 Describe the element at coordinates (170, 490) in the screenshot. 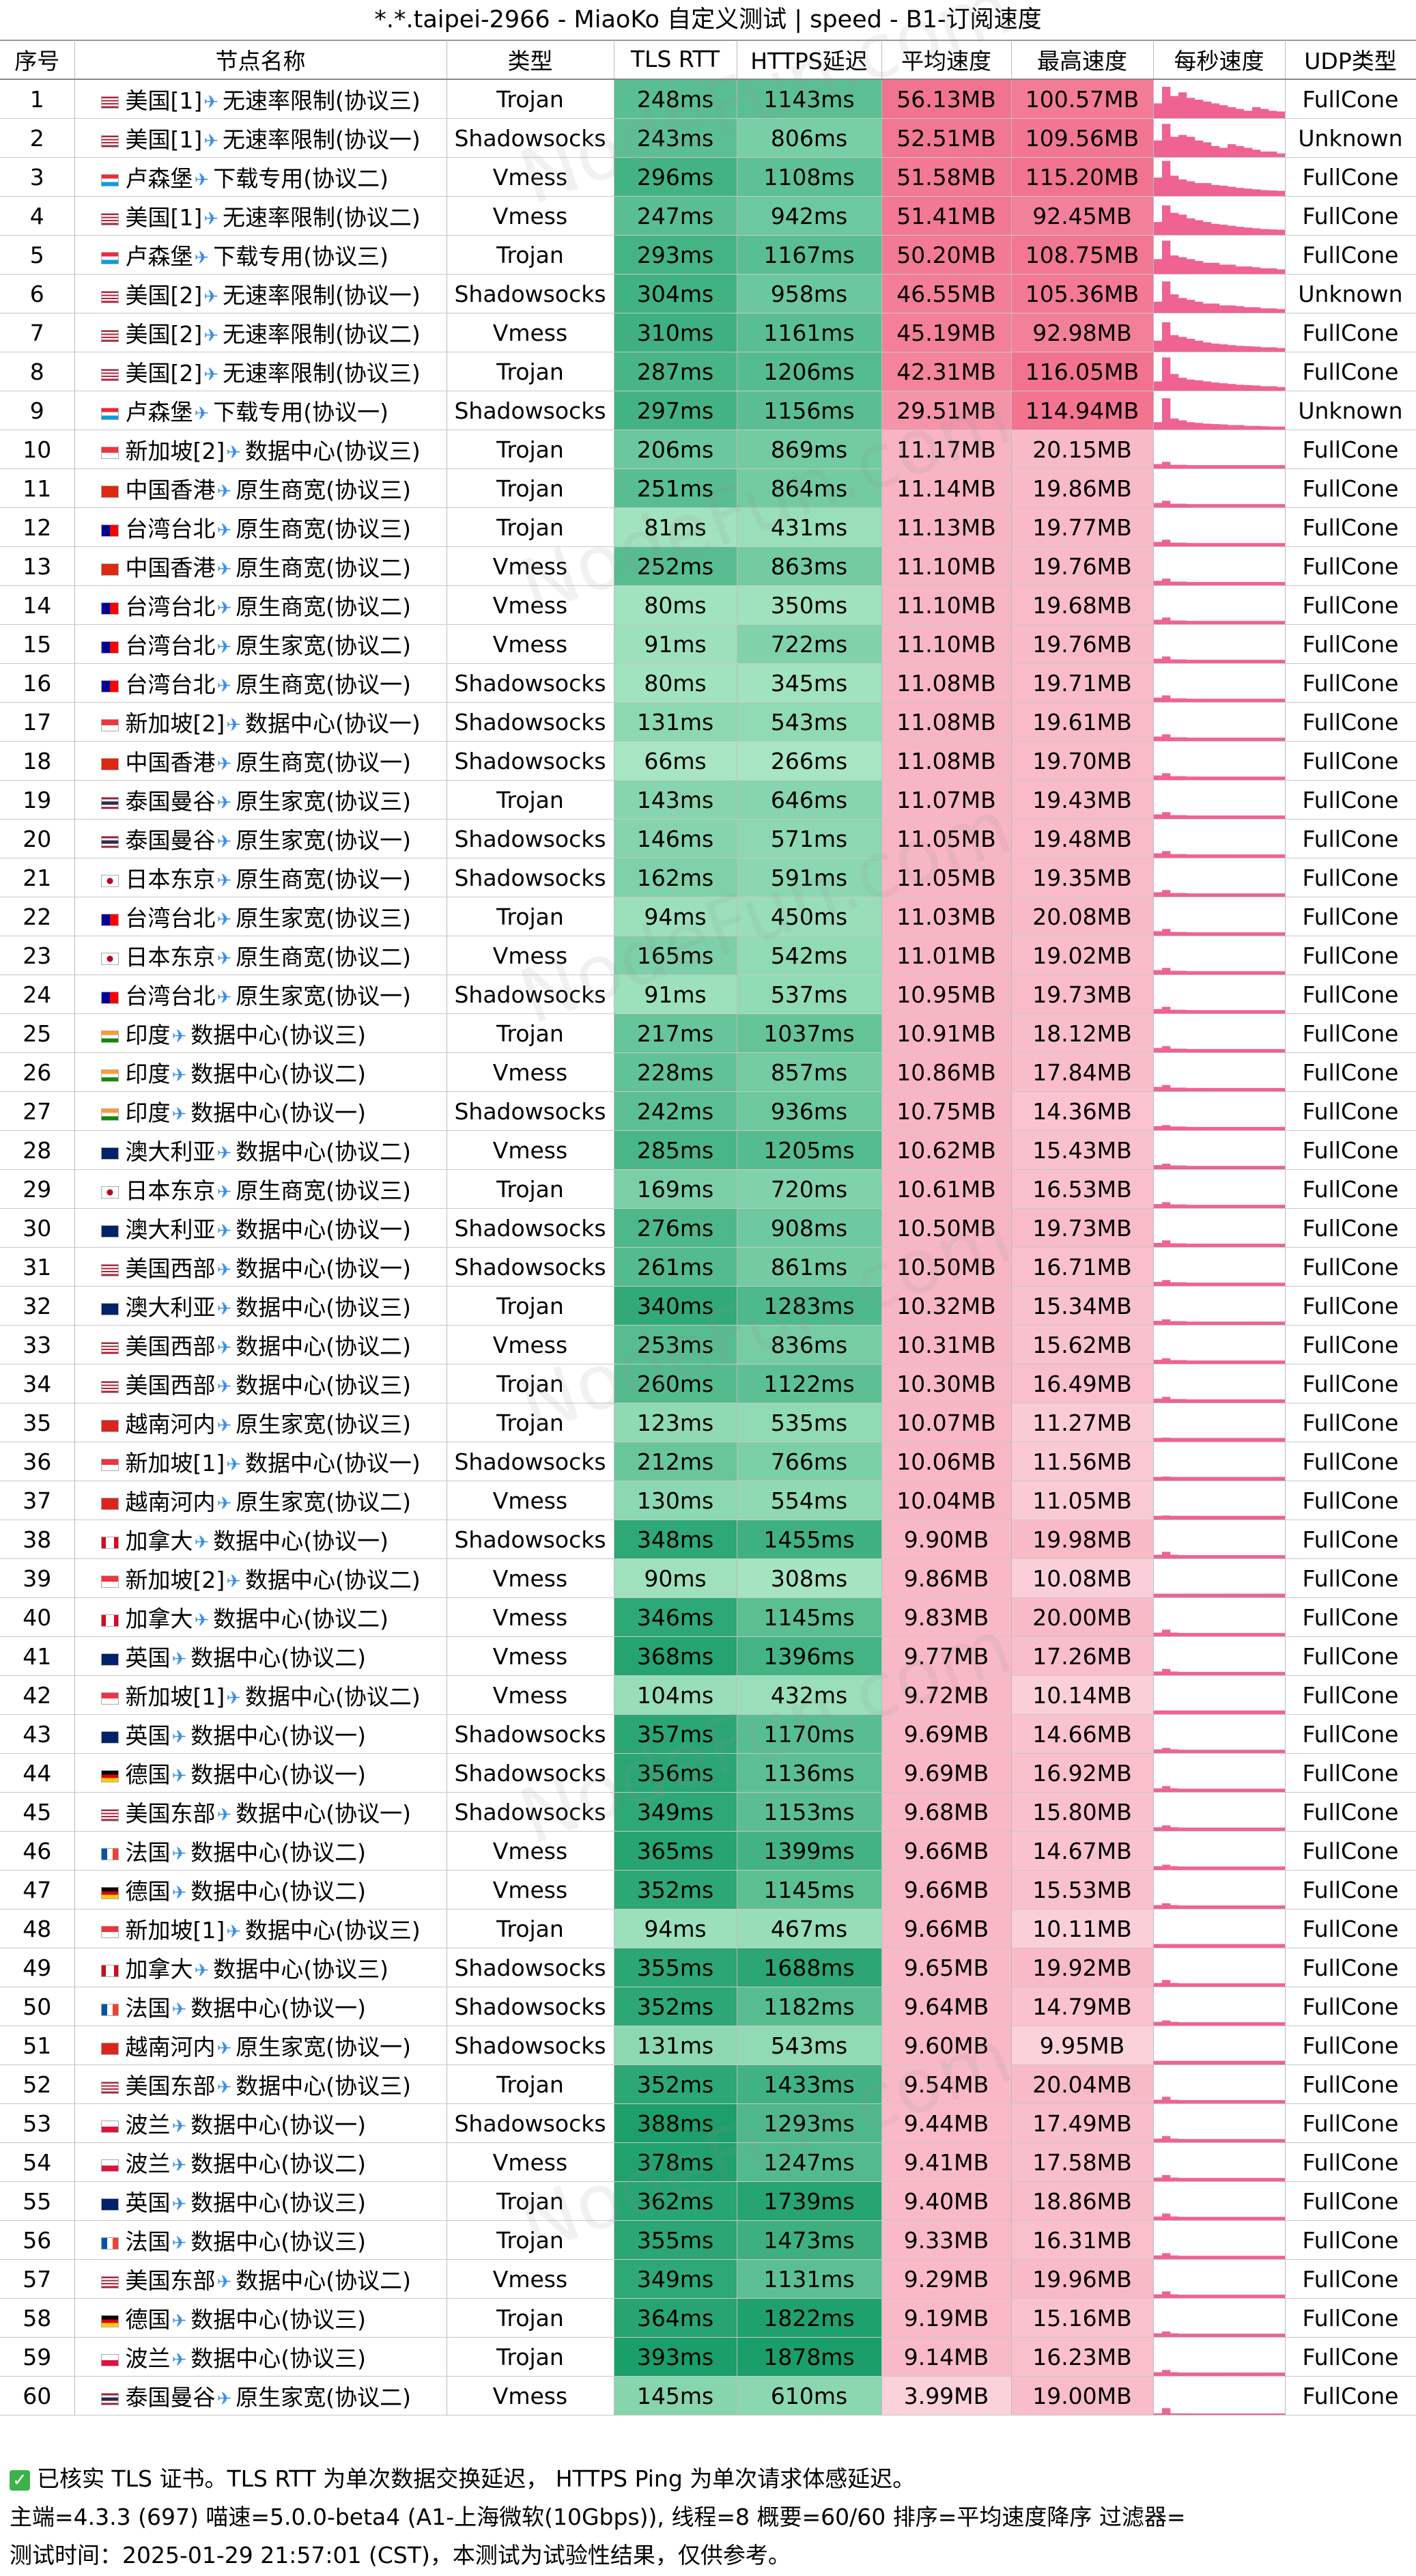

I see `node-region: 中国香港` at that location.